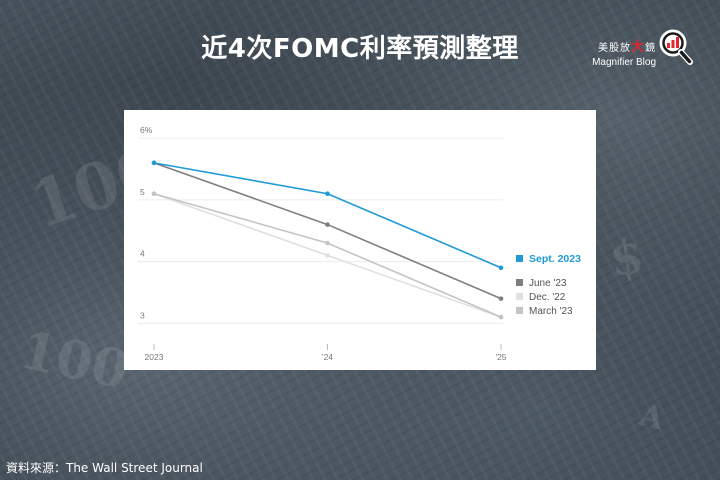 The width and height of the screenshot is (720, 480). Describe the element at coordinates (500, 357) in the screenshot. I see `x-tick-label: '25` at that location.